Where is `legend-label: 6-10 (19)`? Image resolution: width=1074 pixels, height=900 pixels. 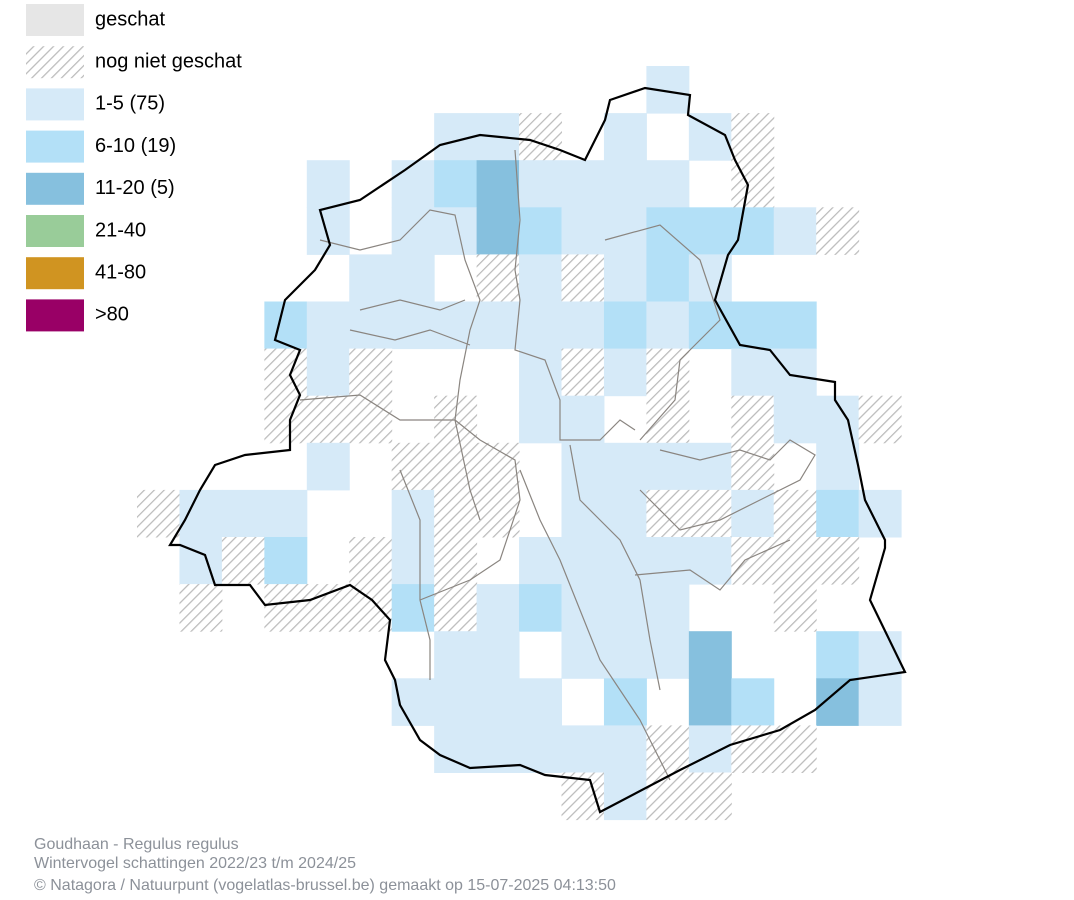
legend-label: 6-10 (19) is located at coordinates (135, 146).